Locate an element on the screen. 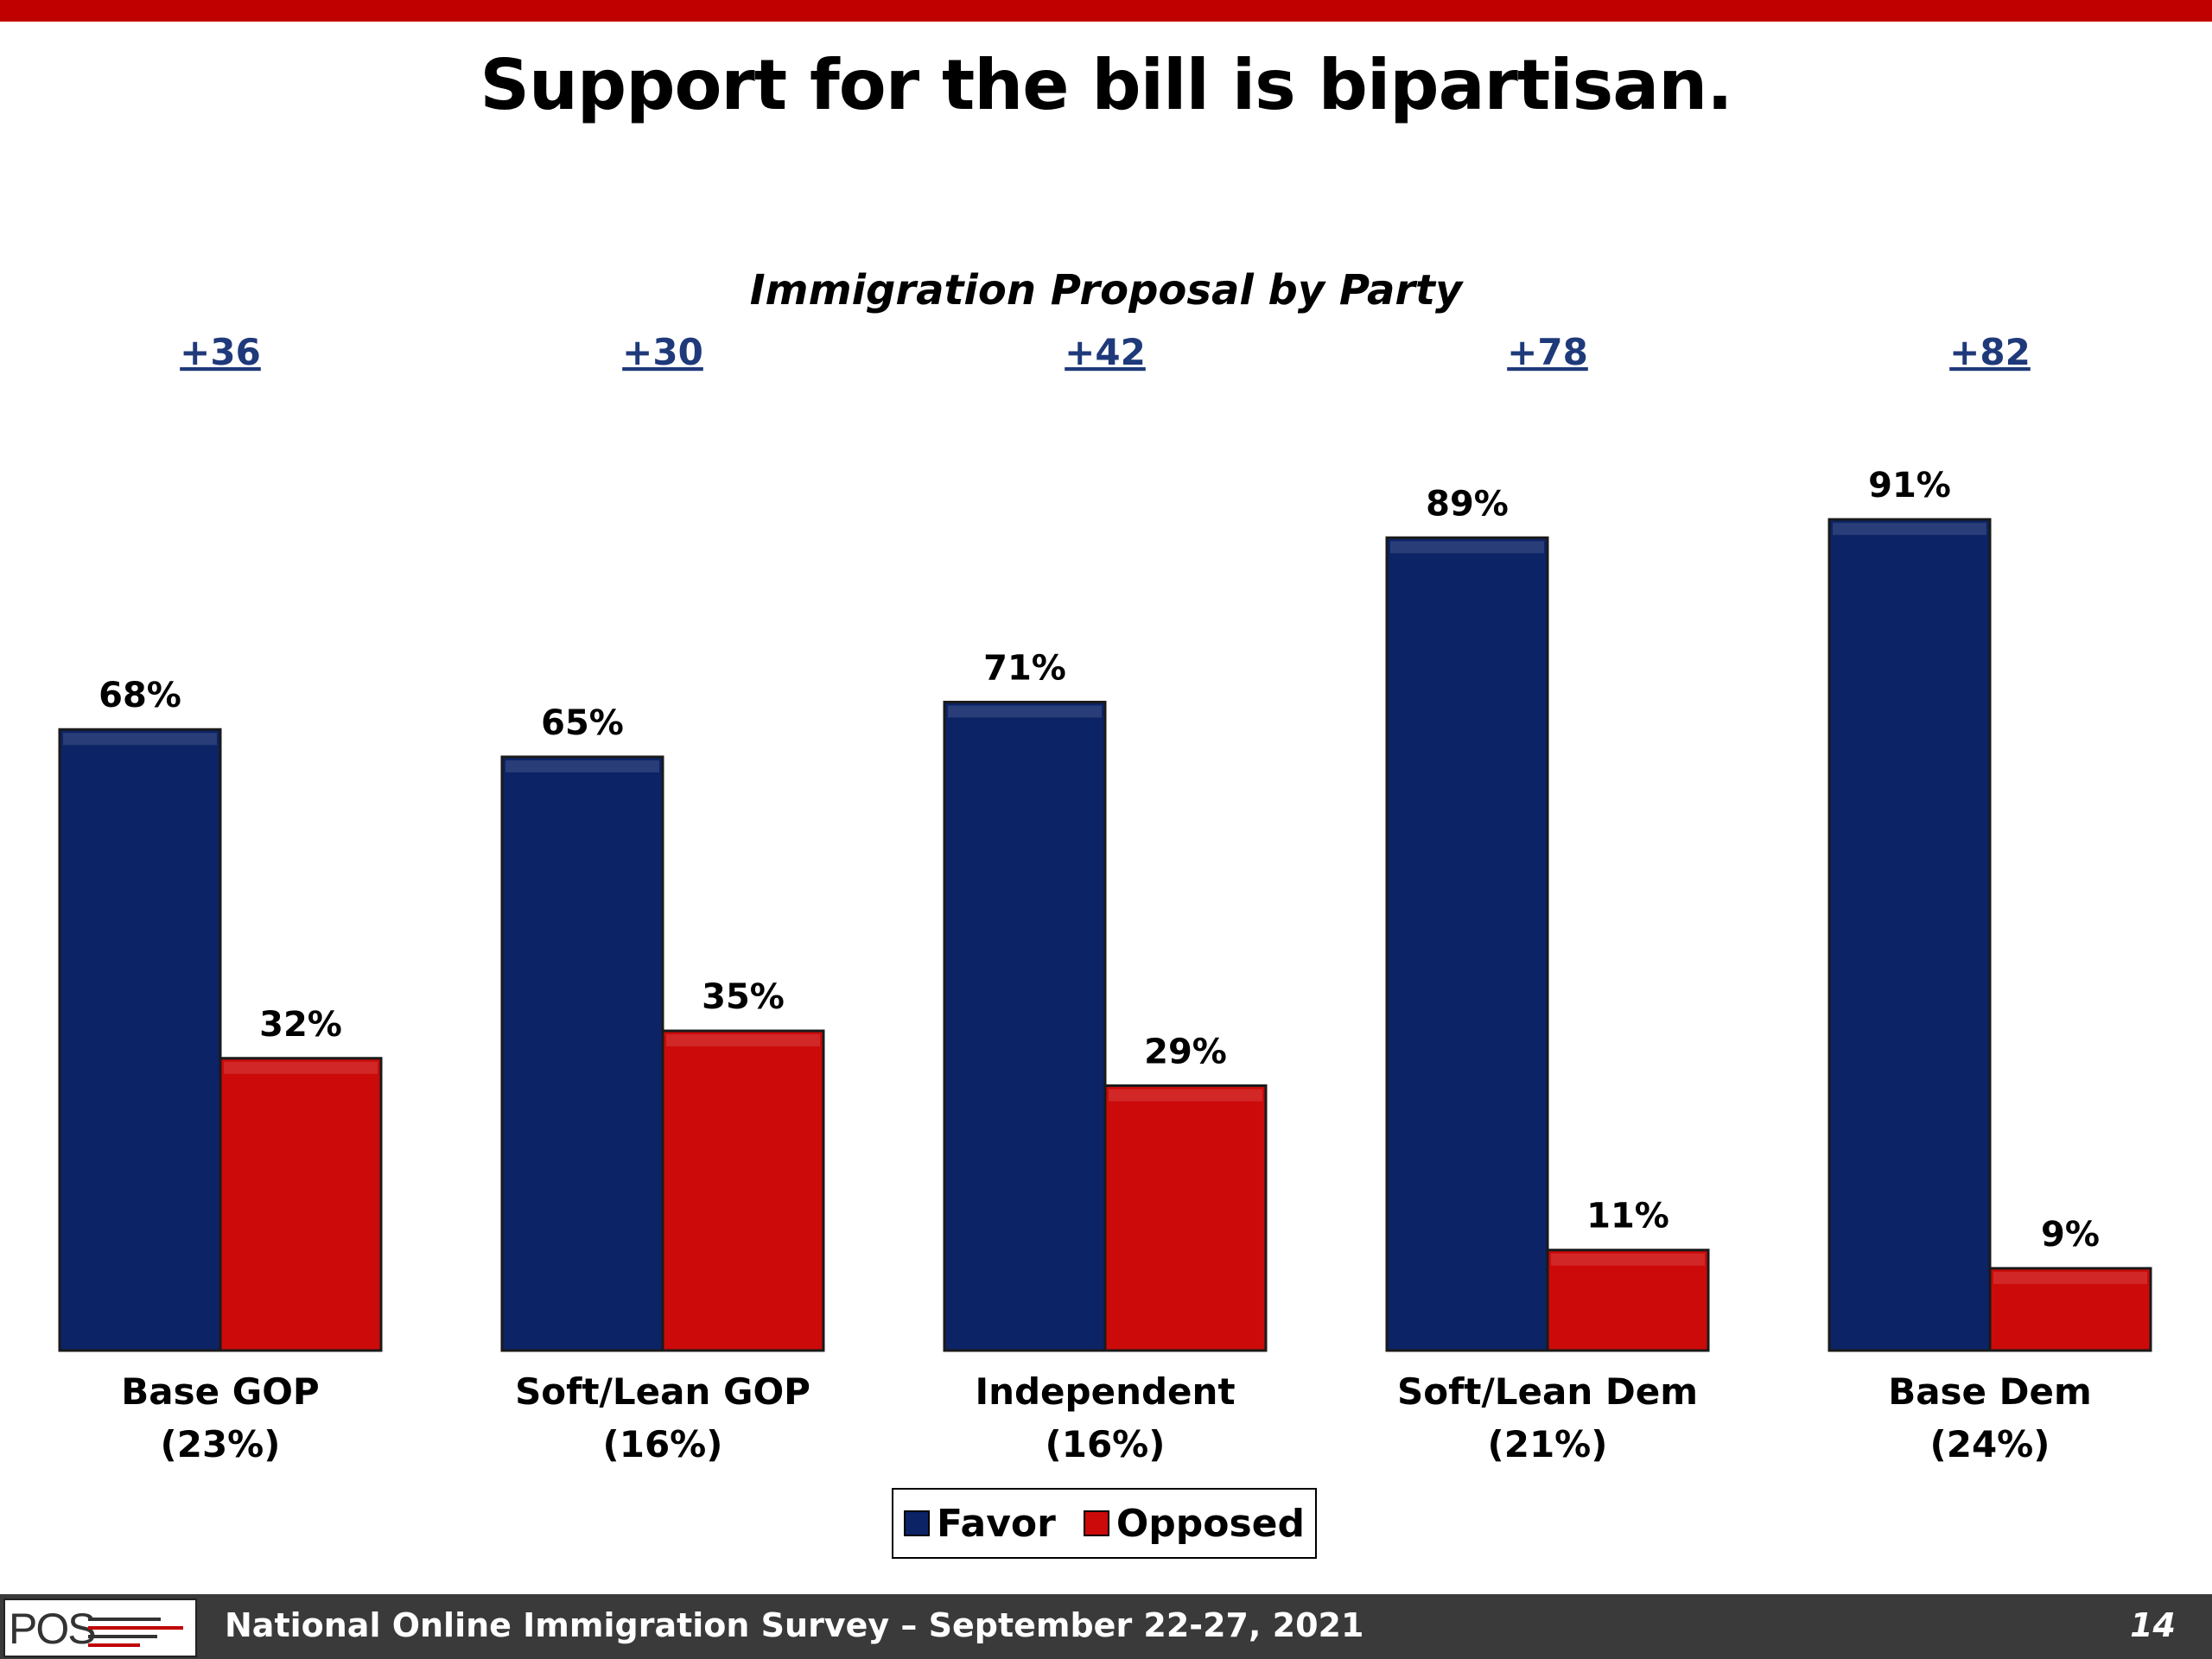 Image resolution: width=2212 pixels, height=1659 pixels. bar-favor-soft-lean-gop is located at coordinates (582, 1053).